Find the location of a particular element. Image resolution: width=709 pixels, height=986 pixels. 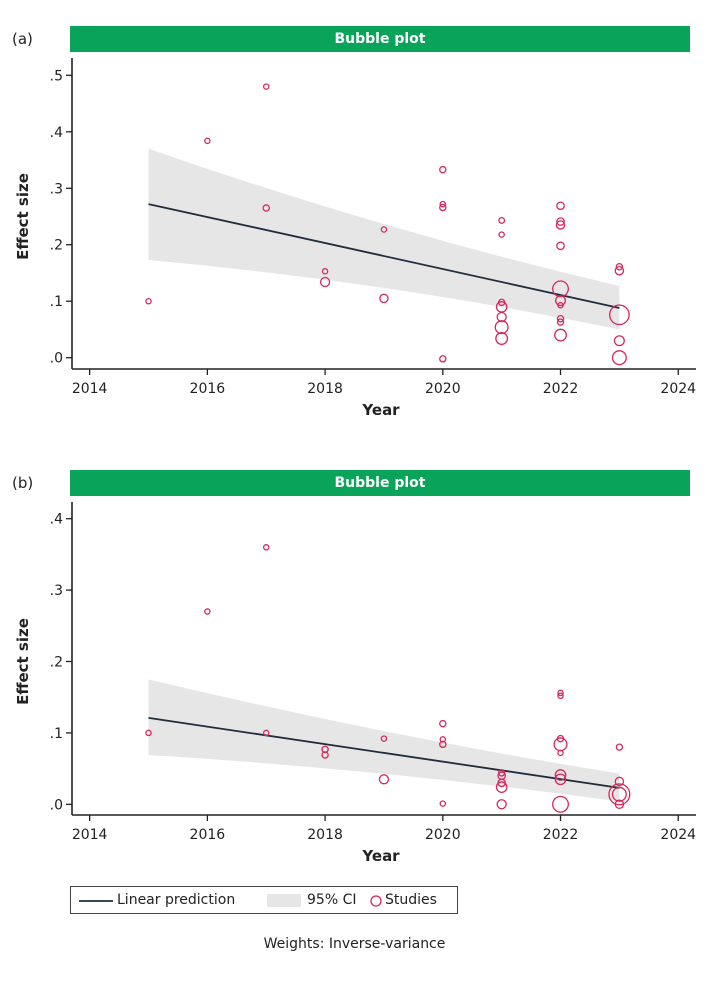

panel-a-ytick-label-2: .2 is located at coordinates (56, 246).